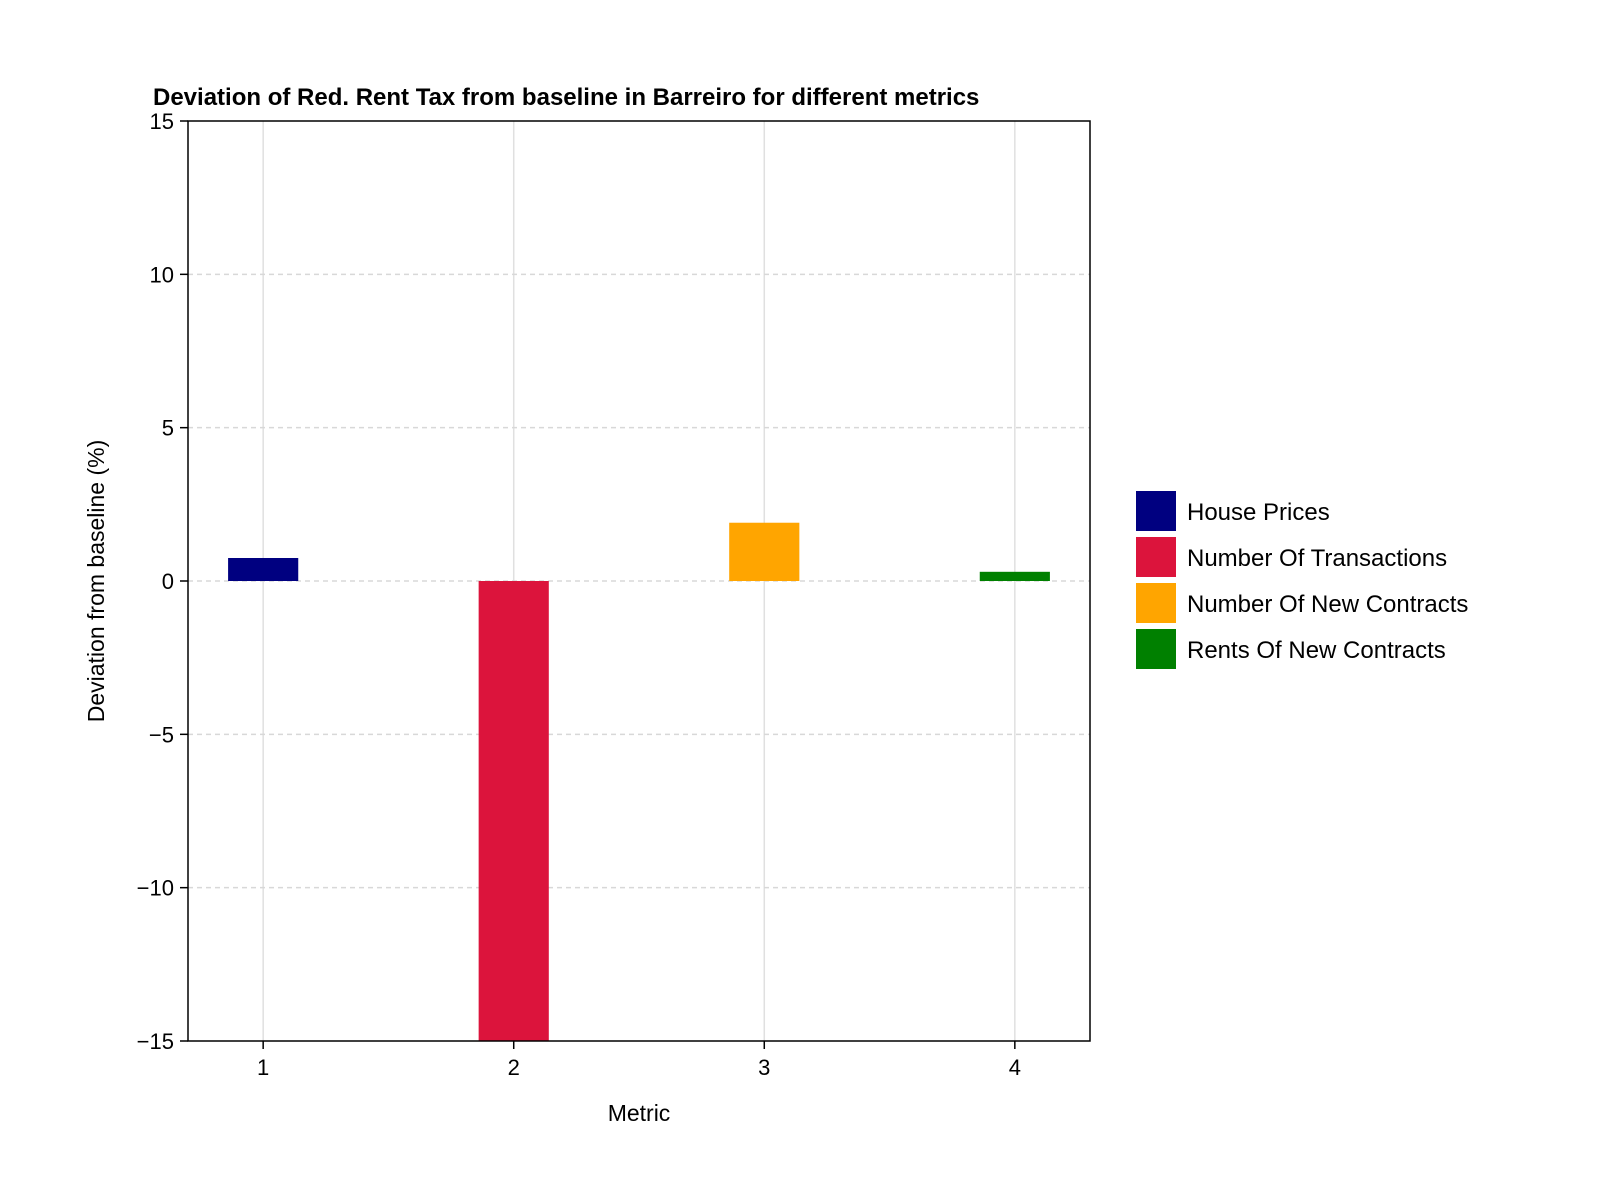  I want to click on x-axis-title: Metric, so click(639, 1113).